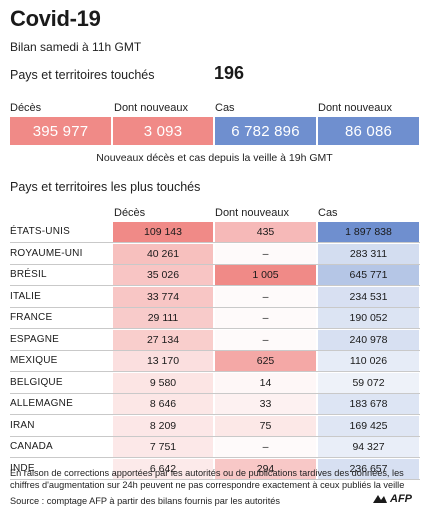  I want to click on cell-deaths: 13 170, so click(163, 361).